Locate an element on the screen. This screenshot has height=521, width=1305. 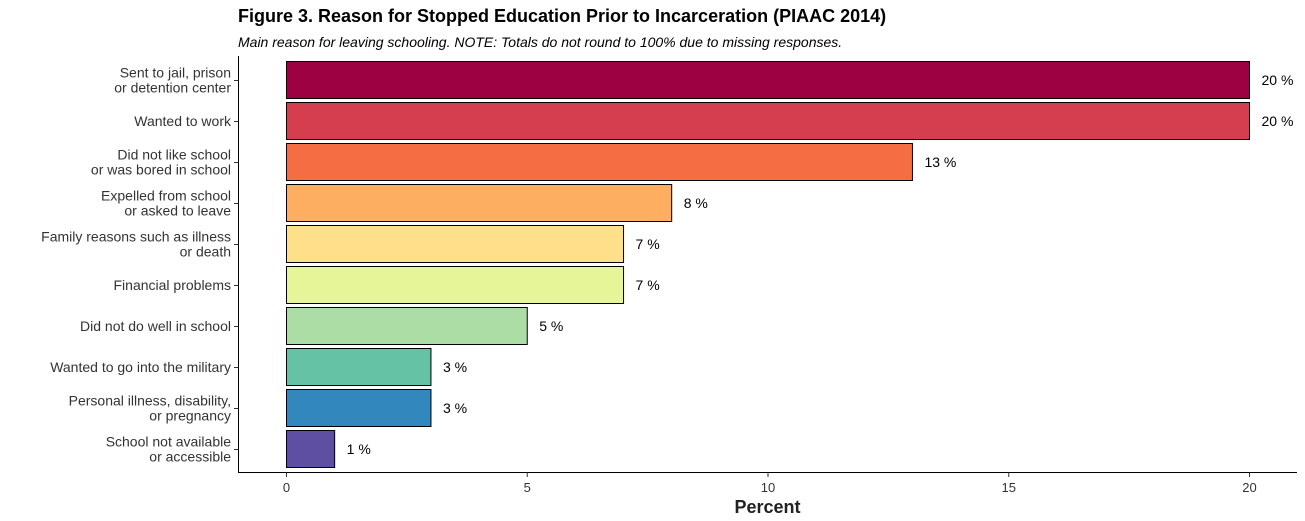
category-label: Family reasons such as illness or death is located at coordinates (136, 244).